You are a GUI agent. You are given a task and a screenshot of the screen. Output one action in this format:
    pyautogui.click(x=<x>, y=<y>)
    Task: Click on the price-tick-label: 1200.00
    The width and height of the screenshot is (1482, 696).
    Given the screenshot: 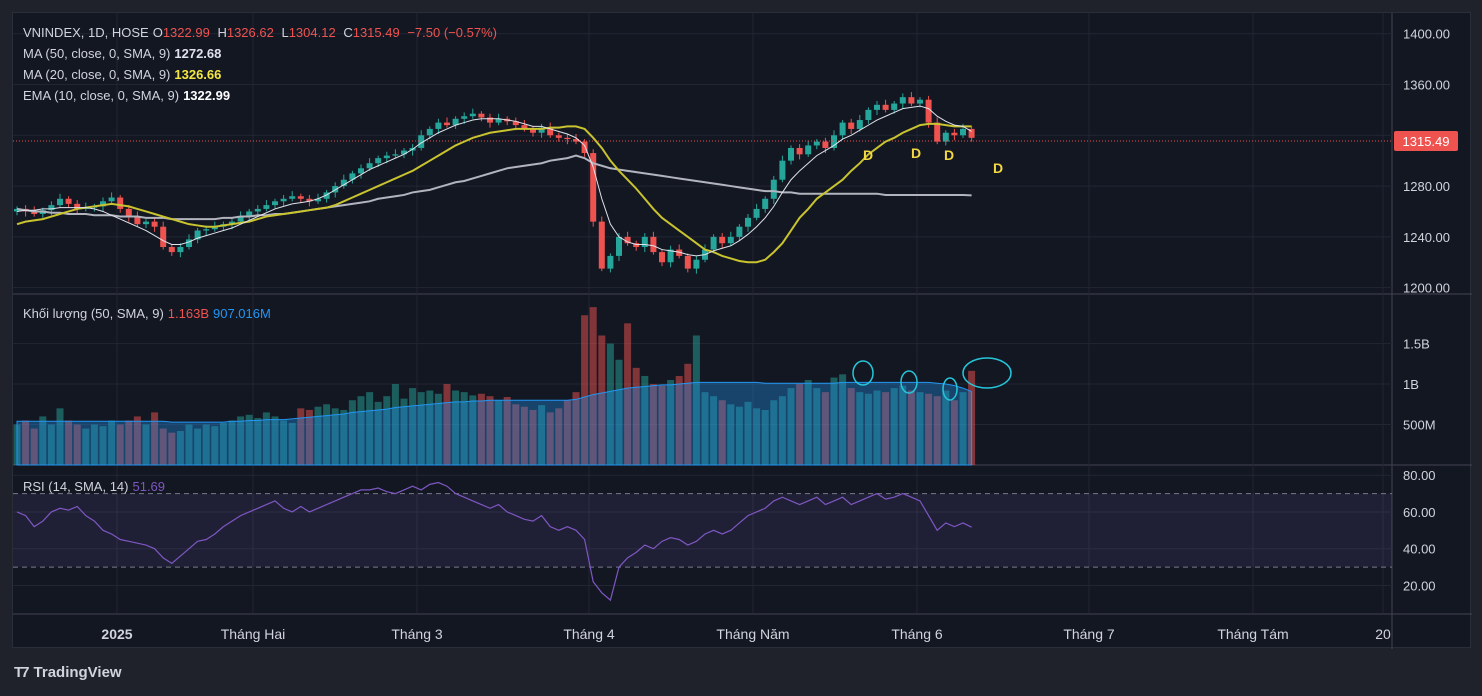 What is the action you would take?
    pyautogui.click(x=1426, y=288)
    